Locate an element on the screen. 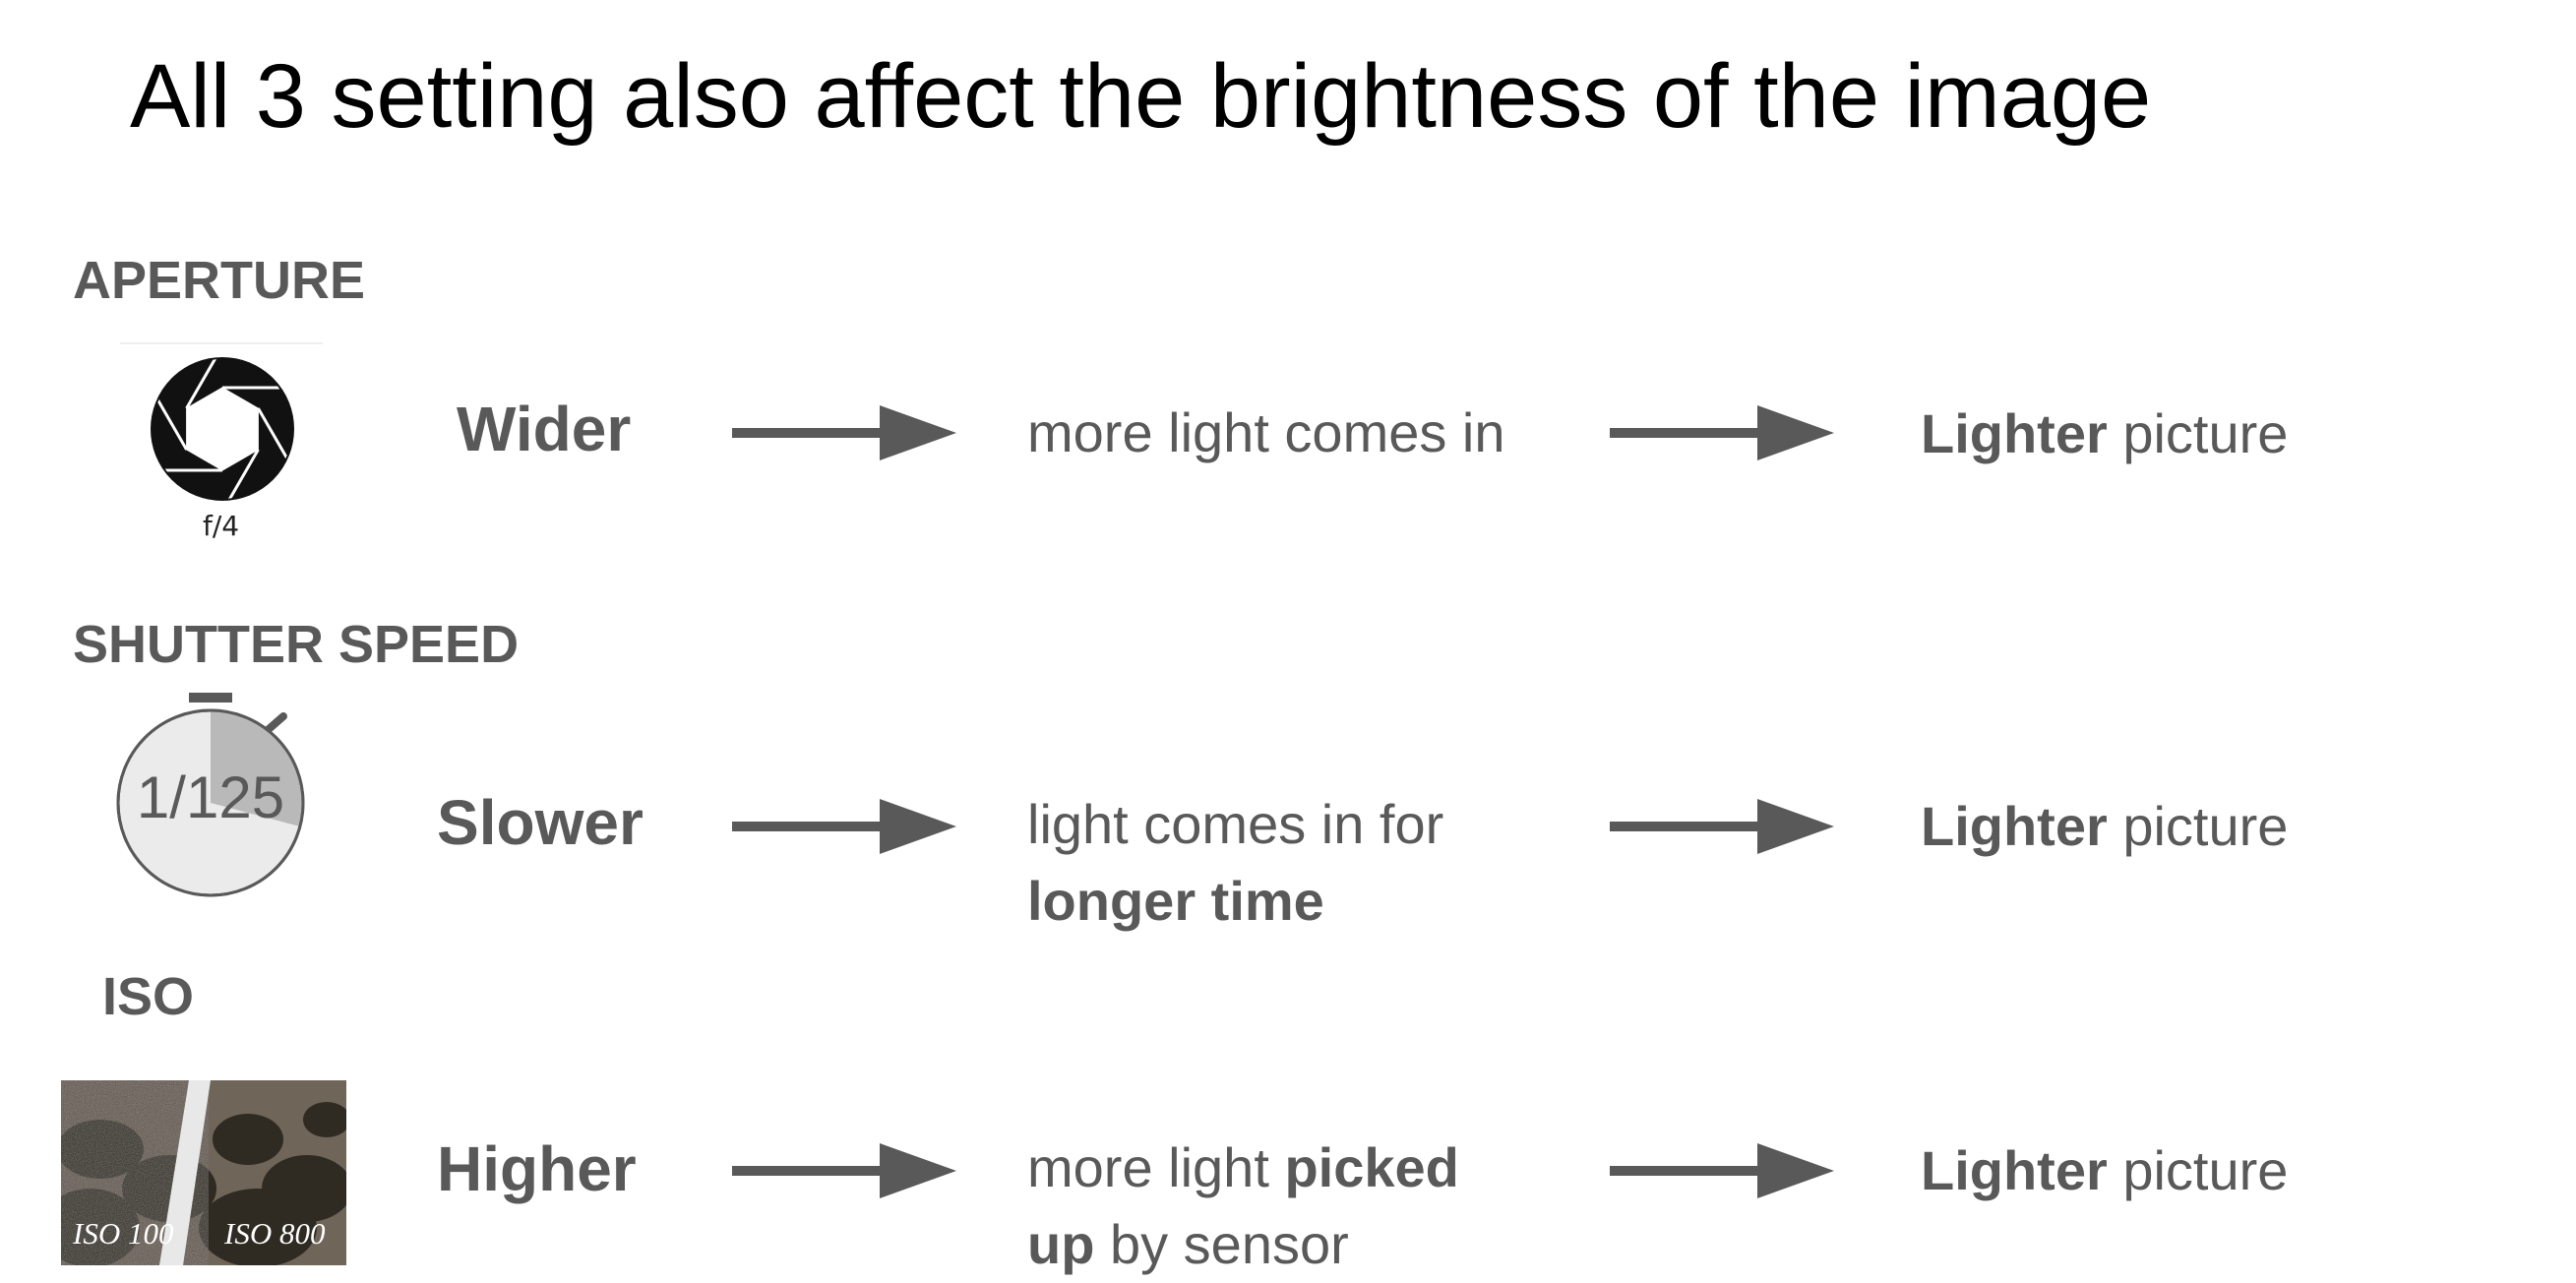 The height and width of the screenshot is (1283, 2576). description-aperture: more light comes in is located at coordinates (1266, 433).